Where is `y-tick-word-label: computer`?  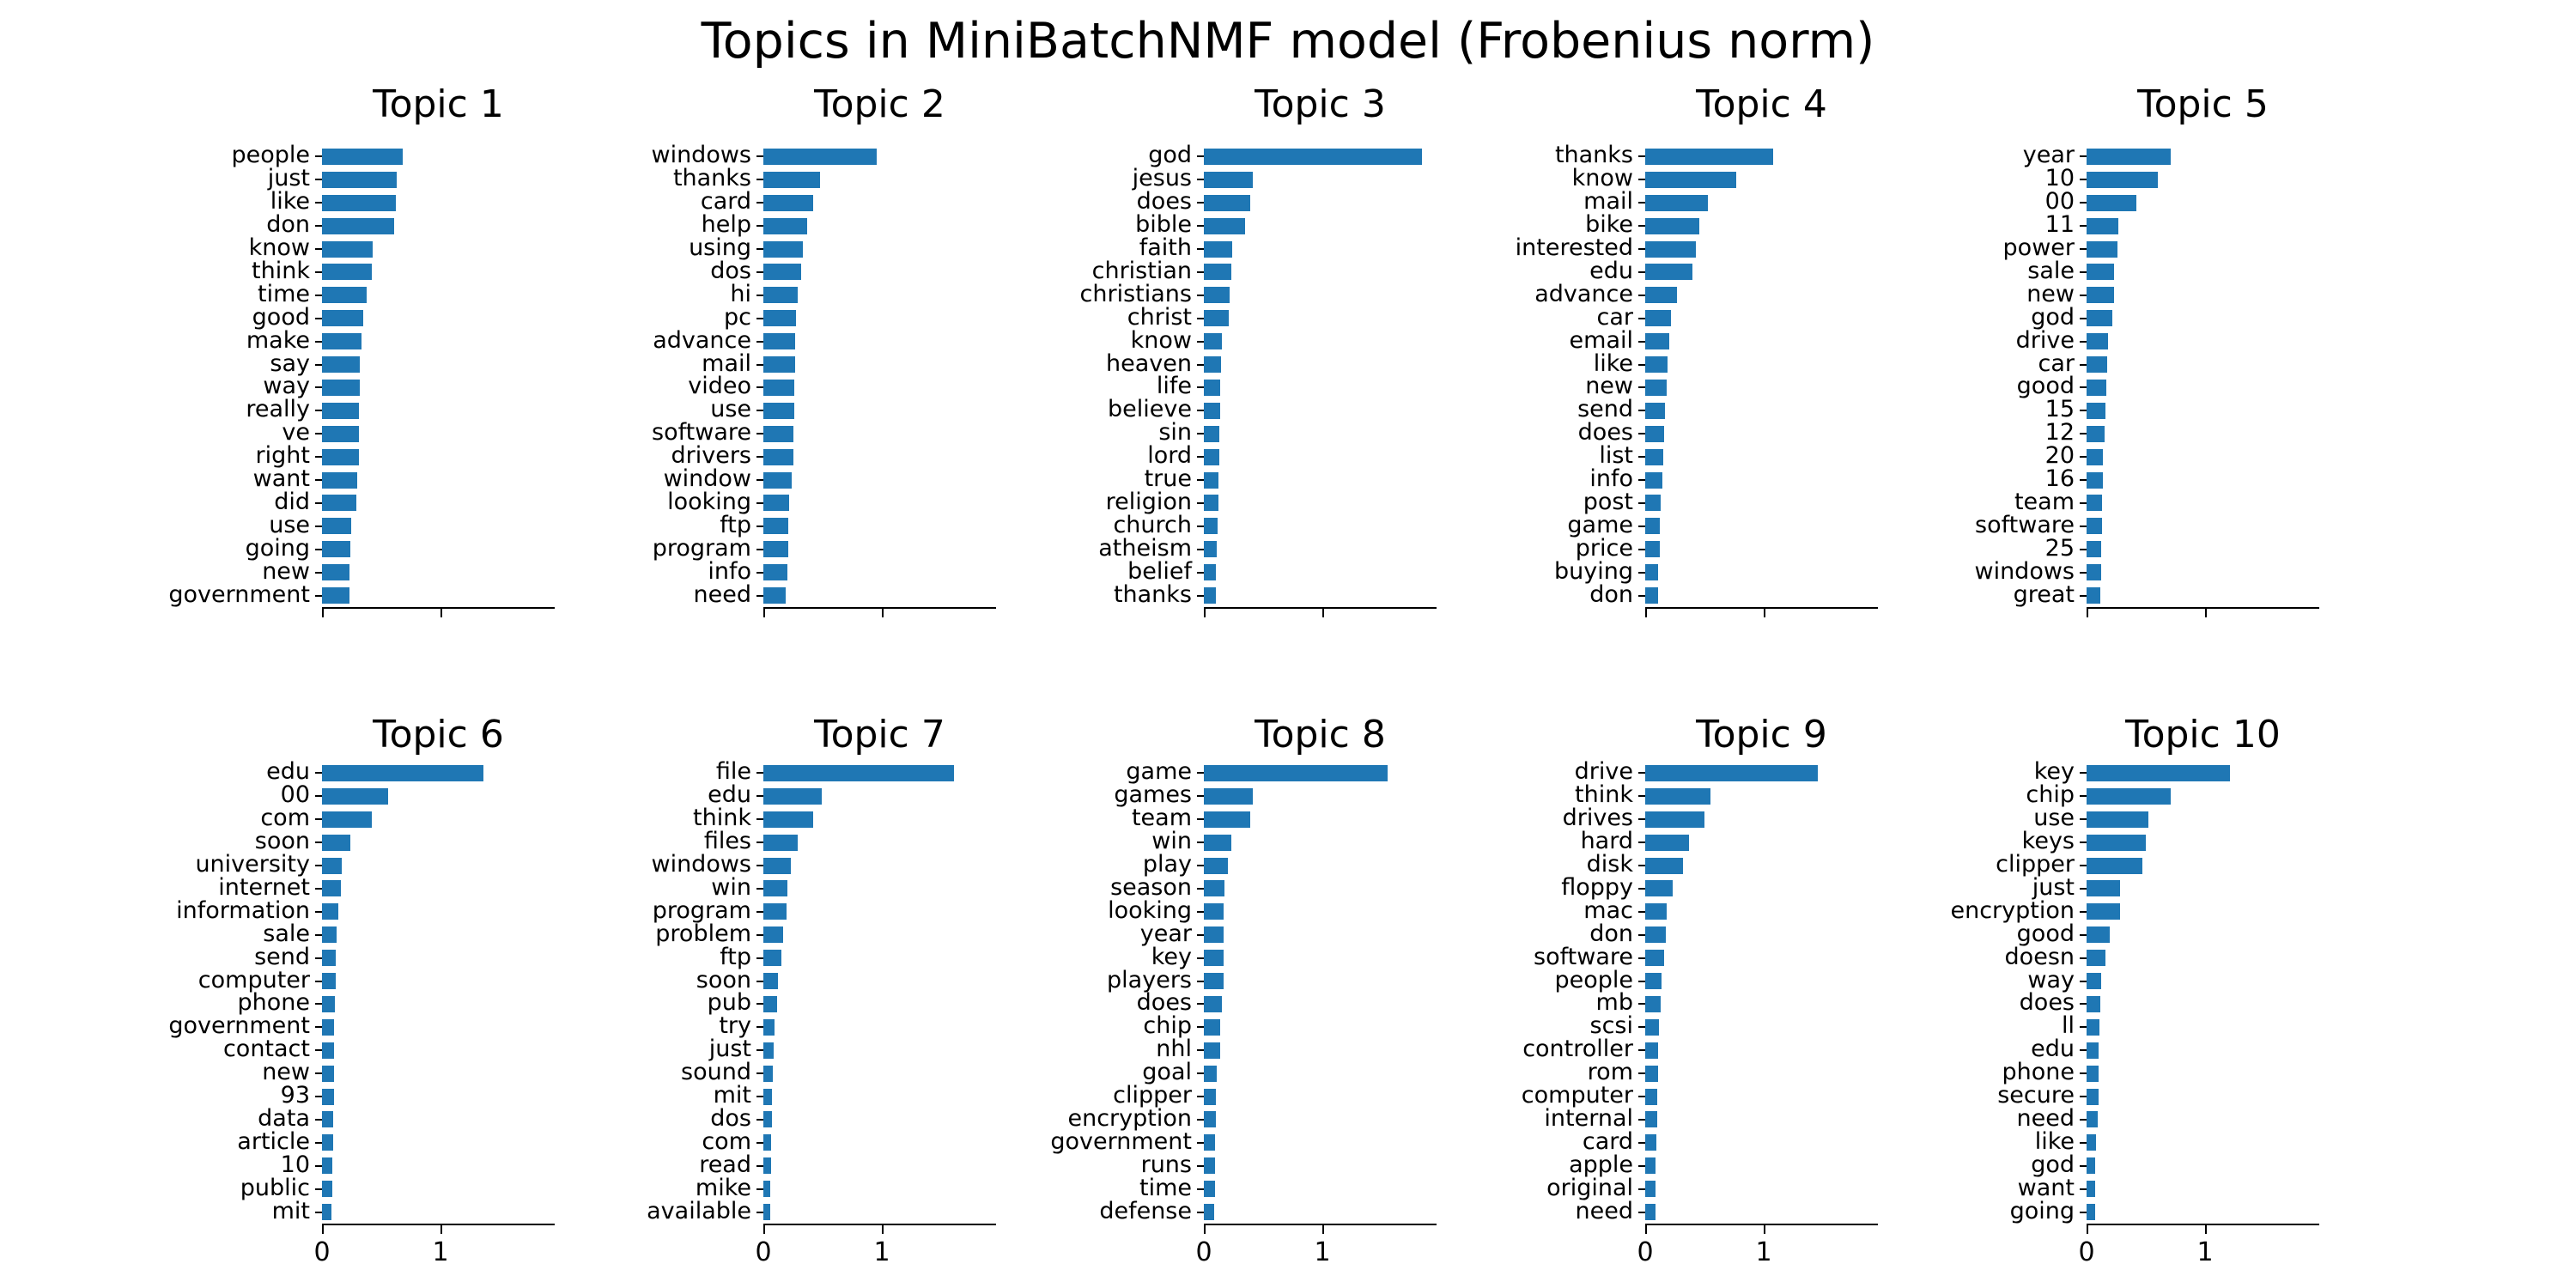
y-tick-word-label: computer is located at coordinates (1577, 1096).